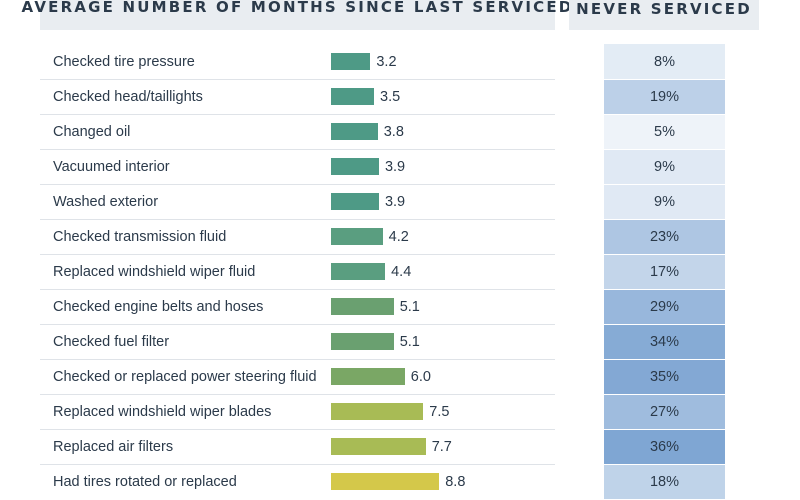 This screenshot has height=500, width=800. I want to click on months-value-label: 6.0, so click(420, 376).